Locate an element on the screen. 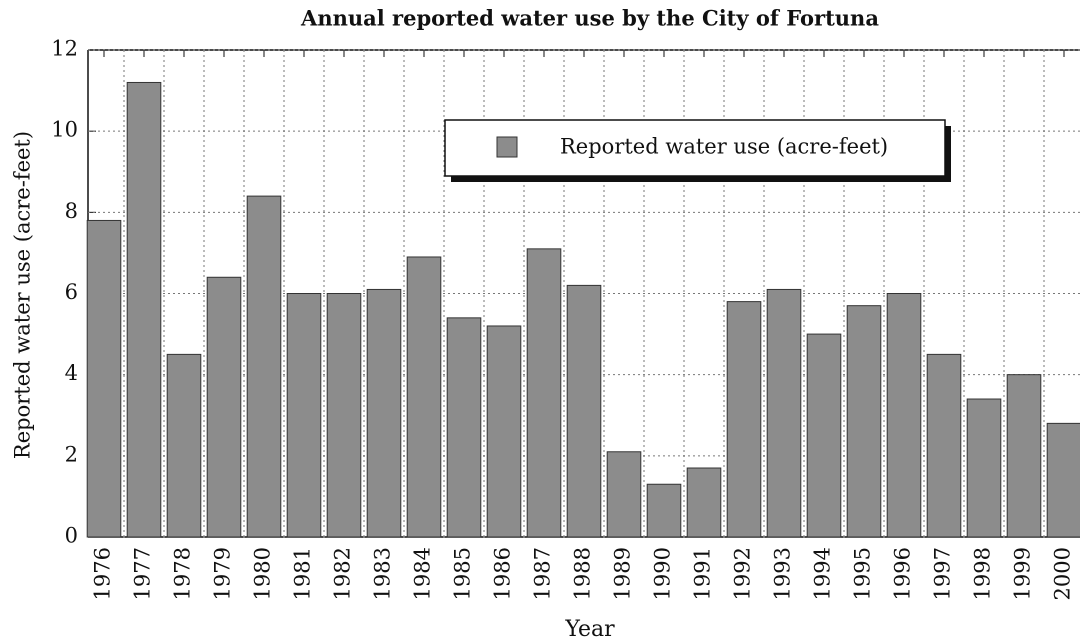 This screenshot has height=642, width=1080. y-tick-label: 8 is located at coordinates (71, 211).